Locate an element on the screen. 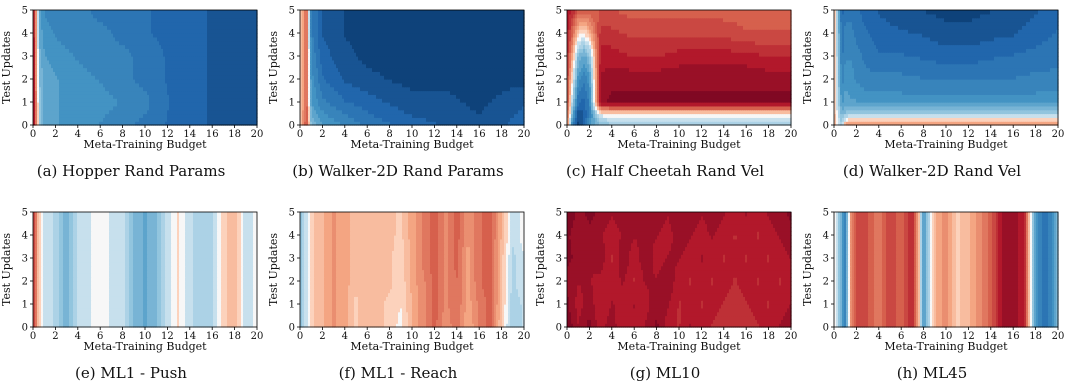 Image resolution: width=1068 pixels, height=392 pixels. x-tick-label: 0 is located at coordinates (33, 134).